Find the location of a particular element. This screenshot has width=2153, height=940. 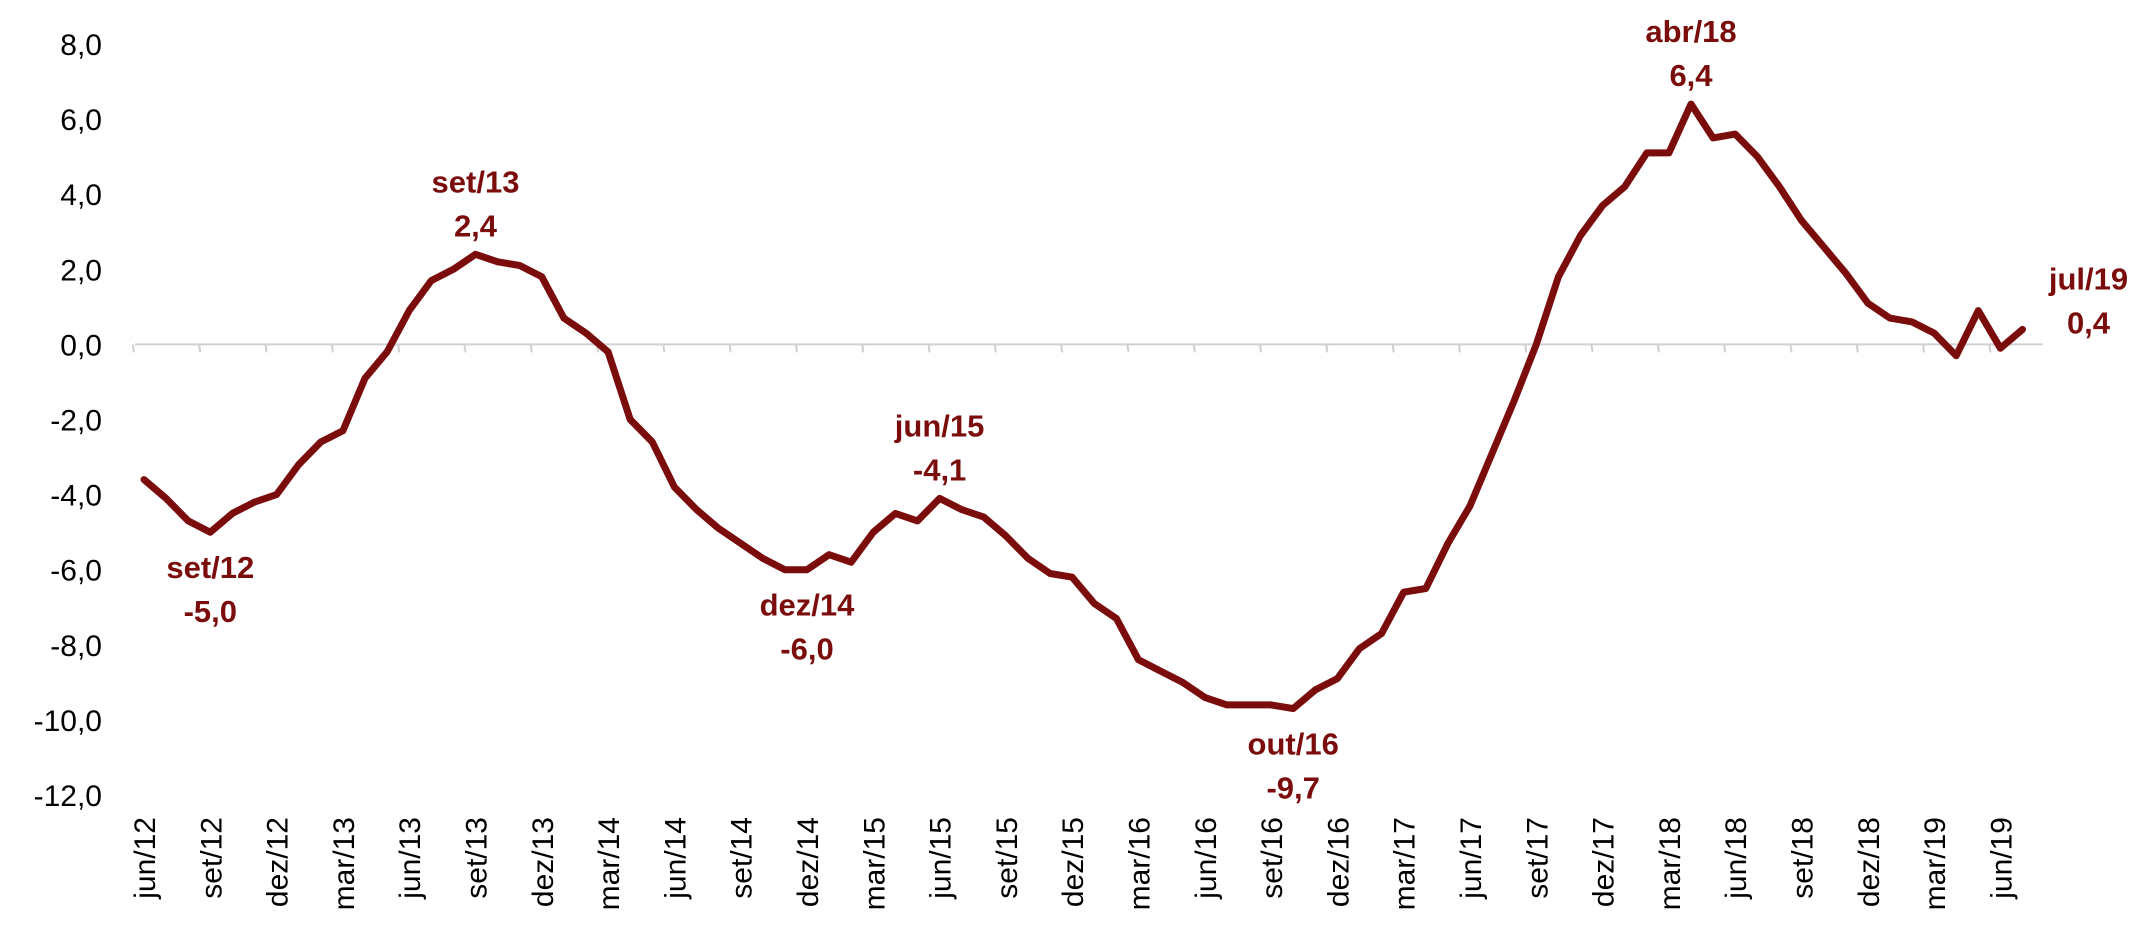

x-tick-label: jun/17 is located at coordinates (1471, 858).